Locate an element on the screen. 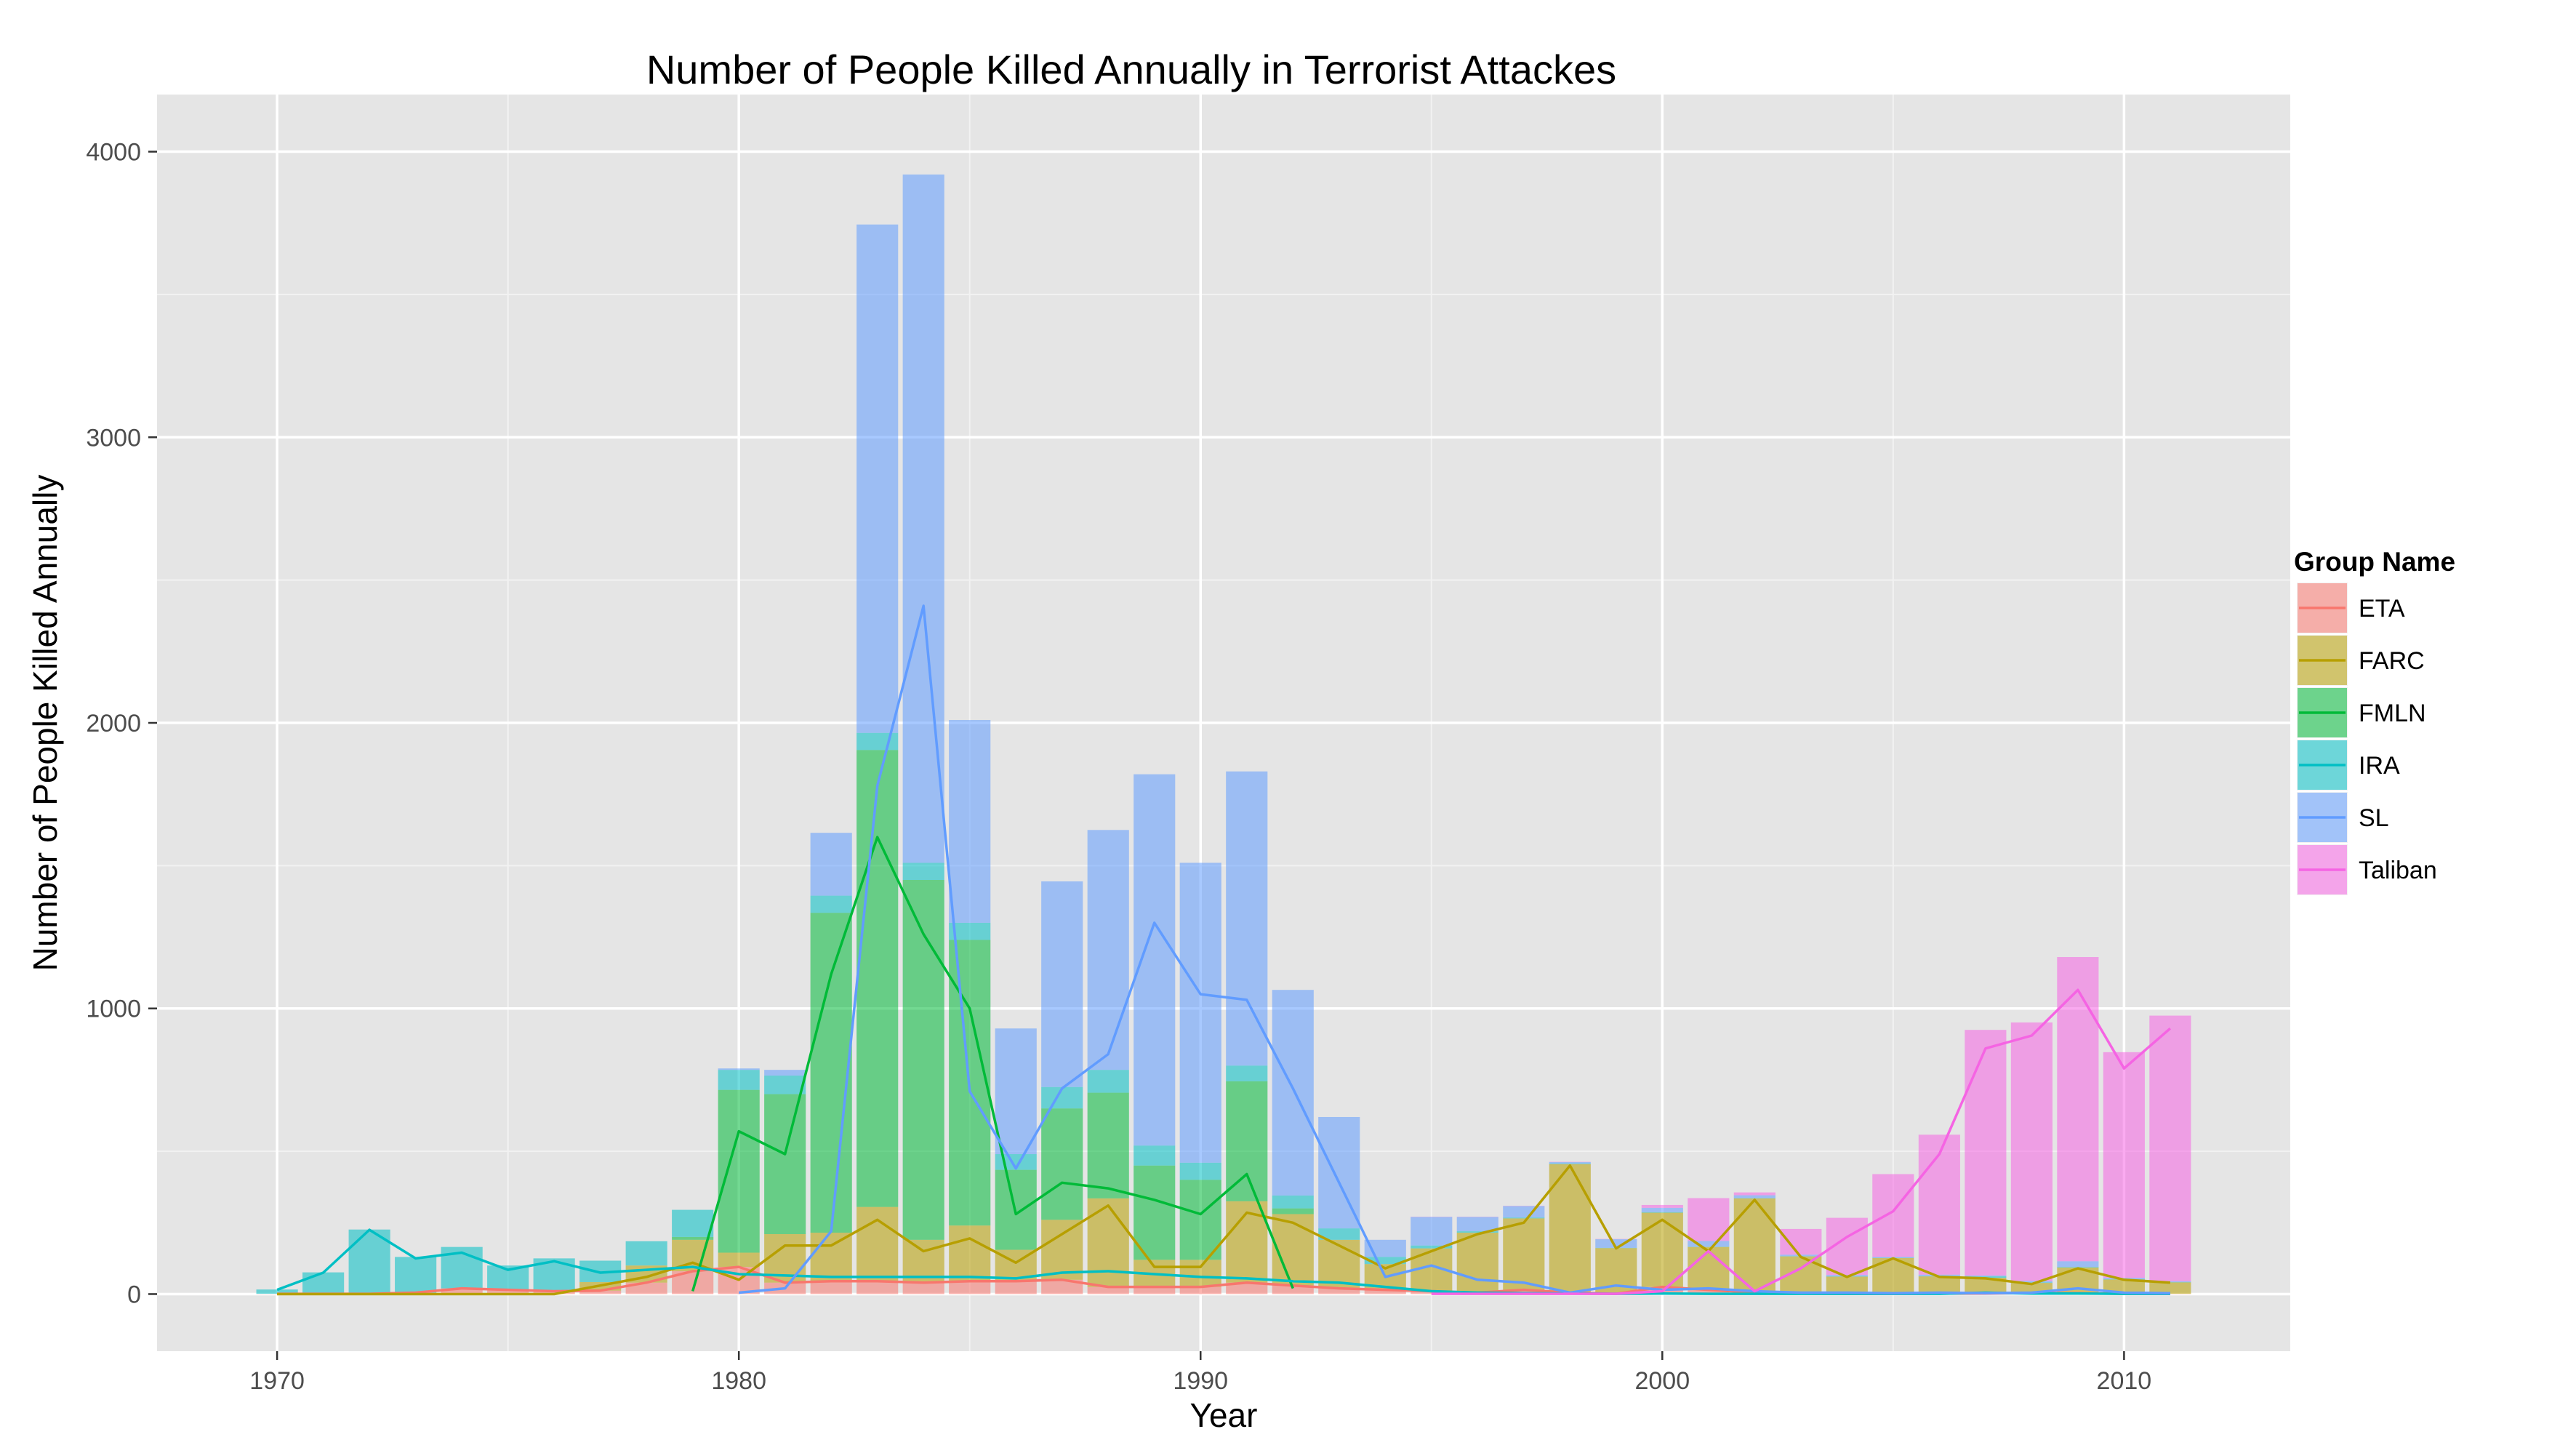 This screenshot has height=1453, width=2576. y-tick-label: 4000 is located at coordinates (114, 153).